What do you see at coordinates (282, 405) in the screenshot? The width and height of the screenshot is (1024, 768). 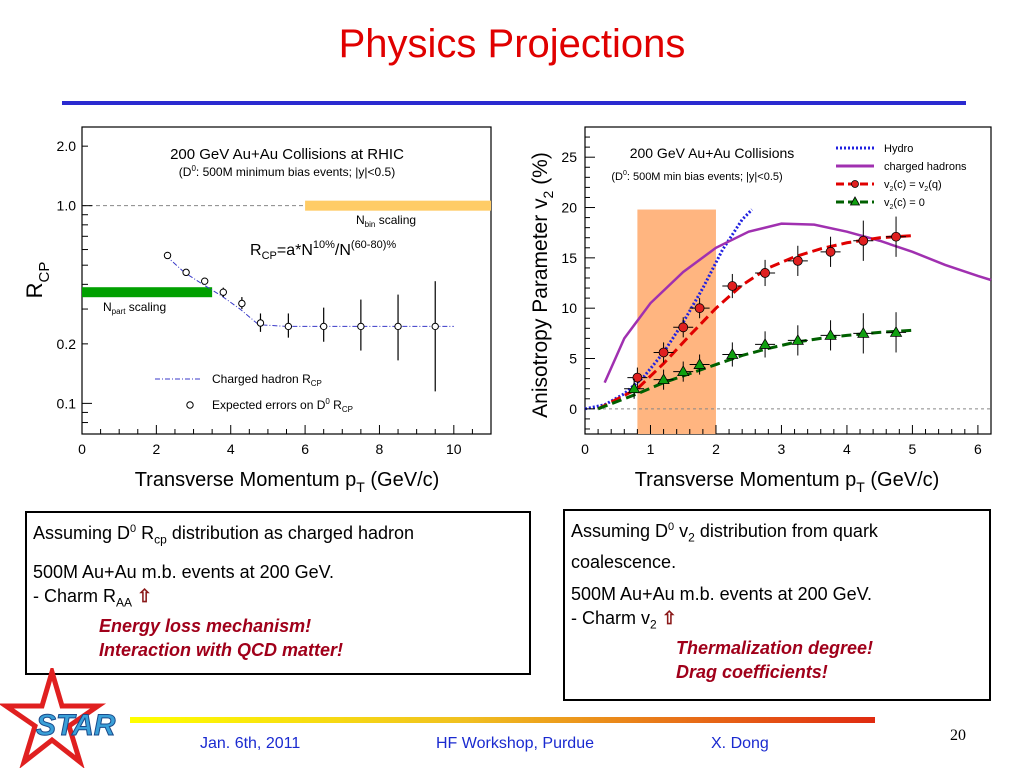 I see `legend-expected-errors-label: Expected errors on D0 RCP` at bounding box center [282, 405].